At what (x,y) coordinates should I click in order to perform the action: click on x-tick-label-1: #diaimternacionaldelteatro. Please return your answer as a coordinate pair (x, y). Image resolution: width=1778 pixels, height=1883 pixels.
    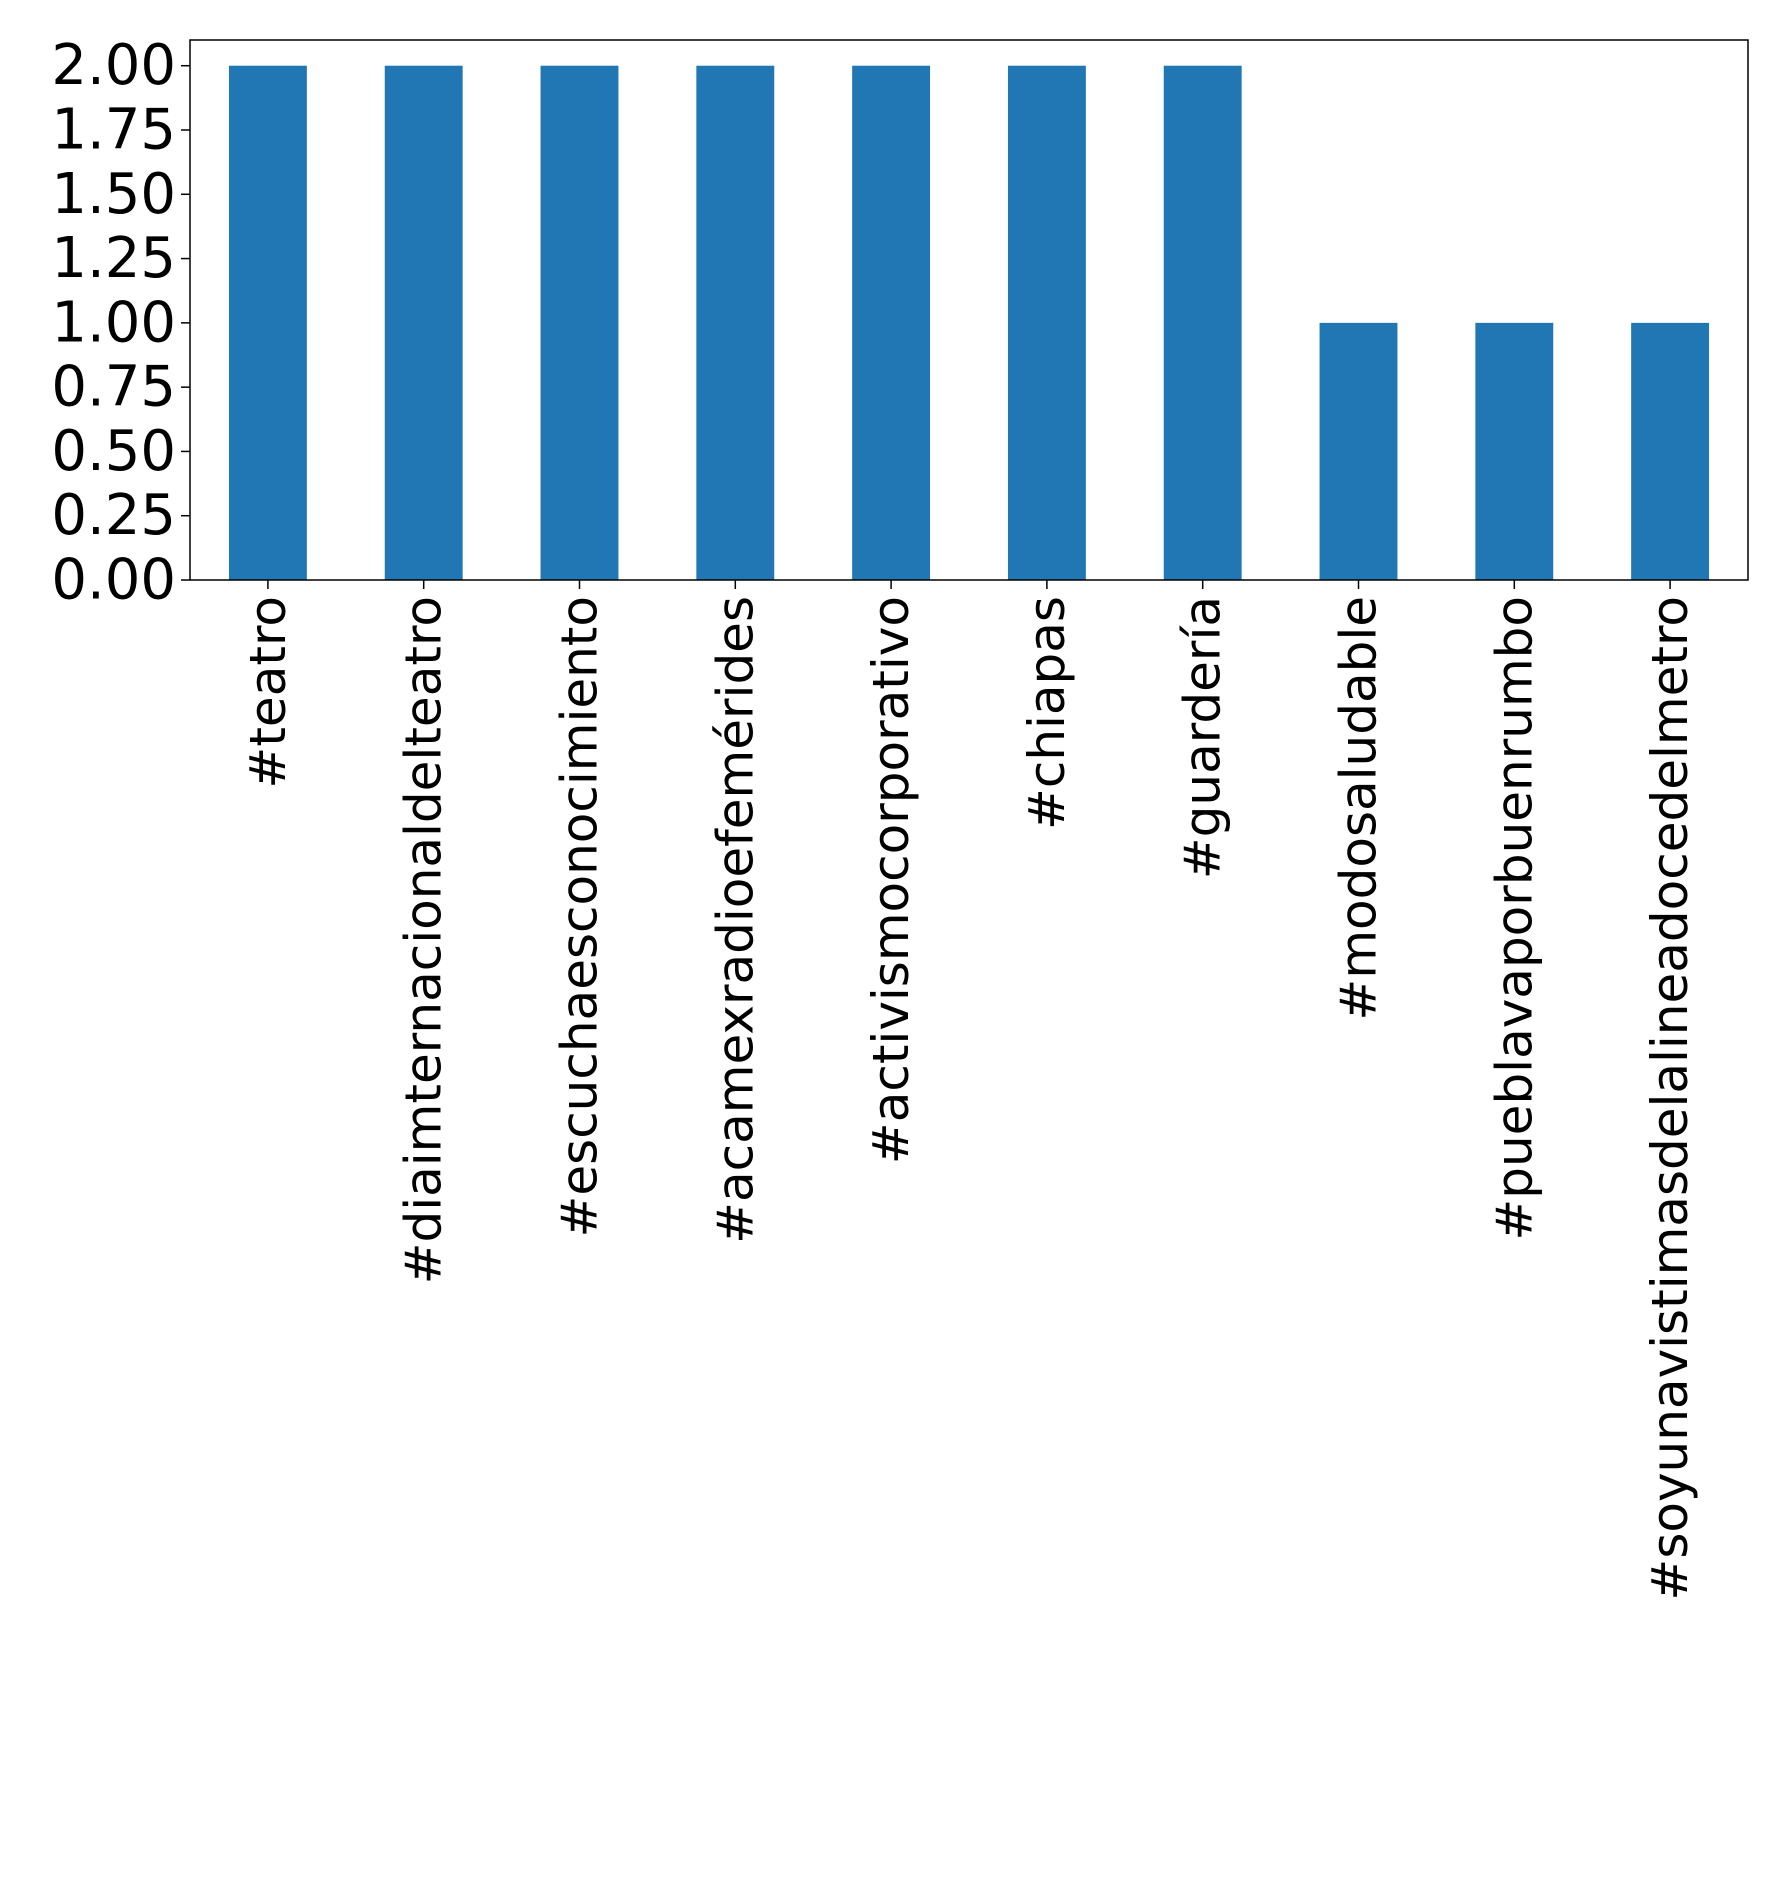
    Looking at the image, I should click on (424, 940).